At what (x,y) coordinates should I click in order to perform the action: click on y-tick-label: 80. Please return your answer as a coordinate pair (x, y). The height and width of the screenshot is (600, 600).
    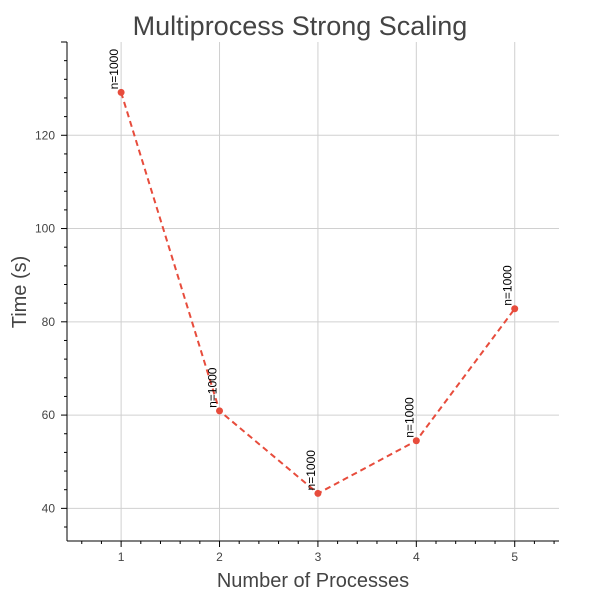
    Looking at the image, I should click on (49, 322).